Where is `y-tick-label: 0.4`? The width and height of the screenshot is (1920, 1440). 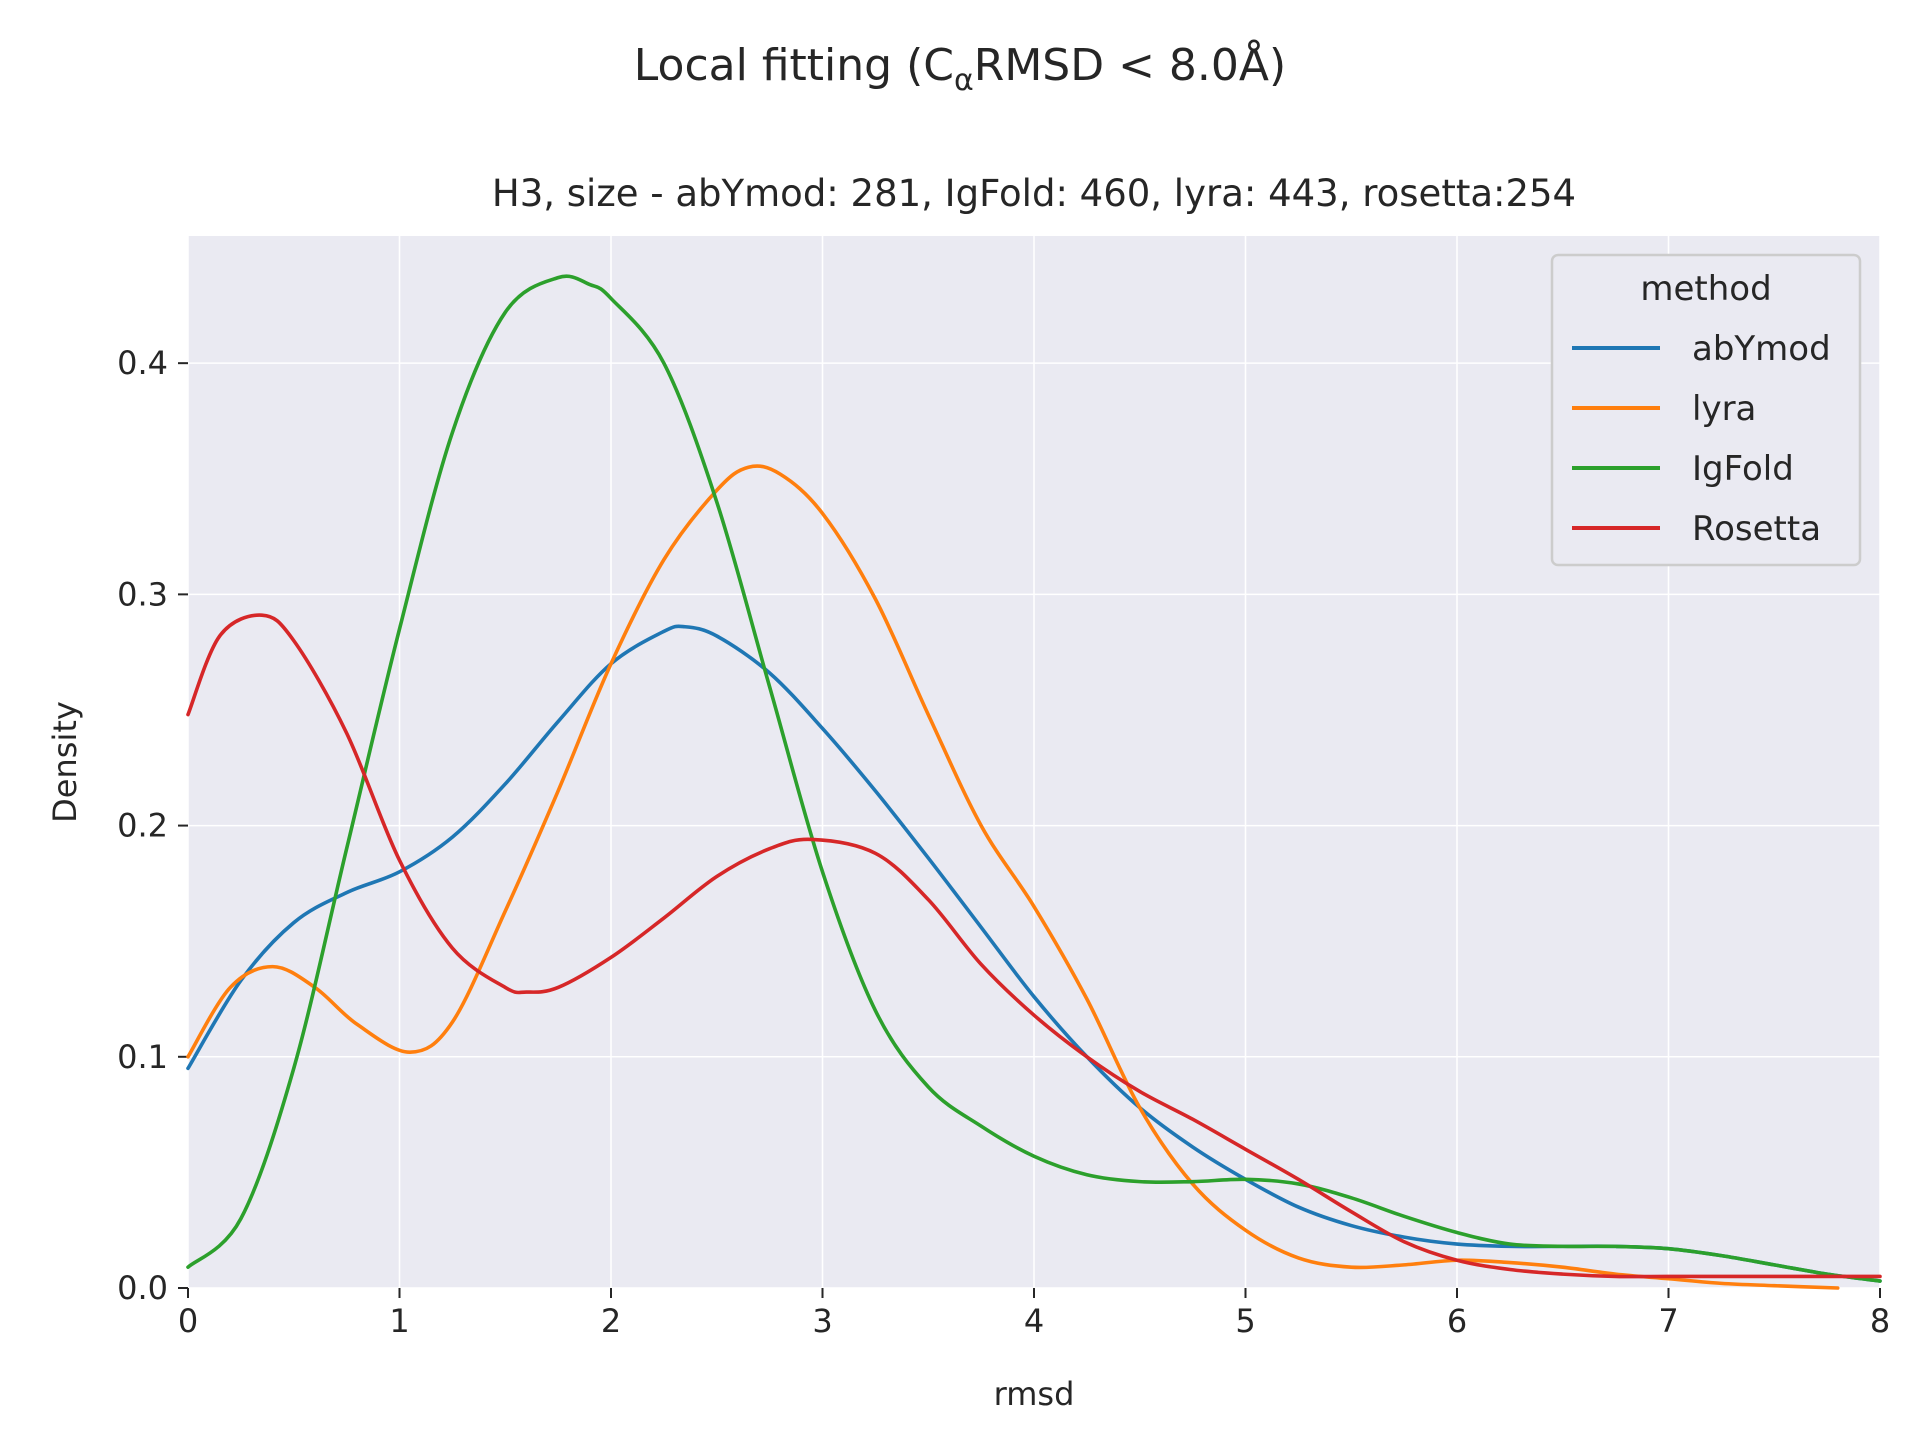 y-tick-label: 0.4 is located at coordinates (142, 363).